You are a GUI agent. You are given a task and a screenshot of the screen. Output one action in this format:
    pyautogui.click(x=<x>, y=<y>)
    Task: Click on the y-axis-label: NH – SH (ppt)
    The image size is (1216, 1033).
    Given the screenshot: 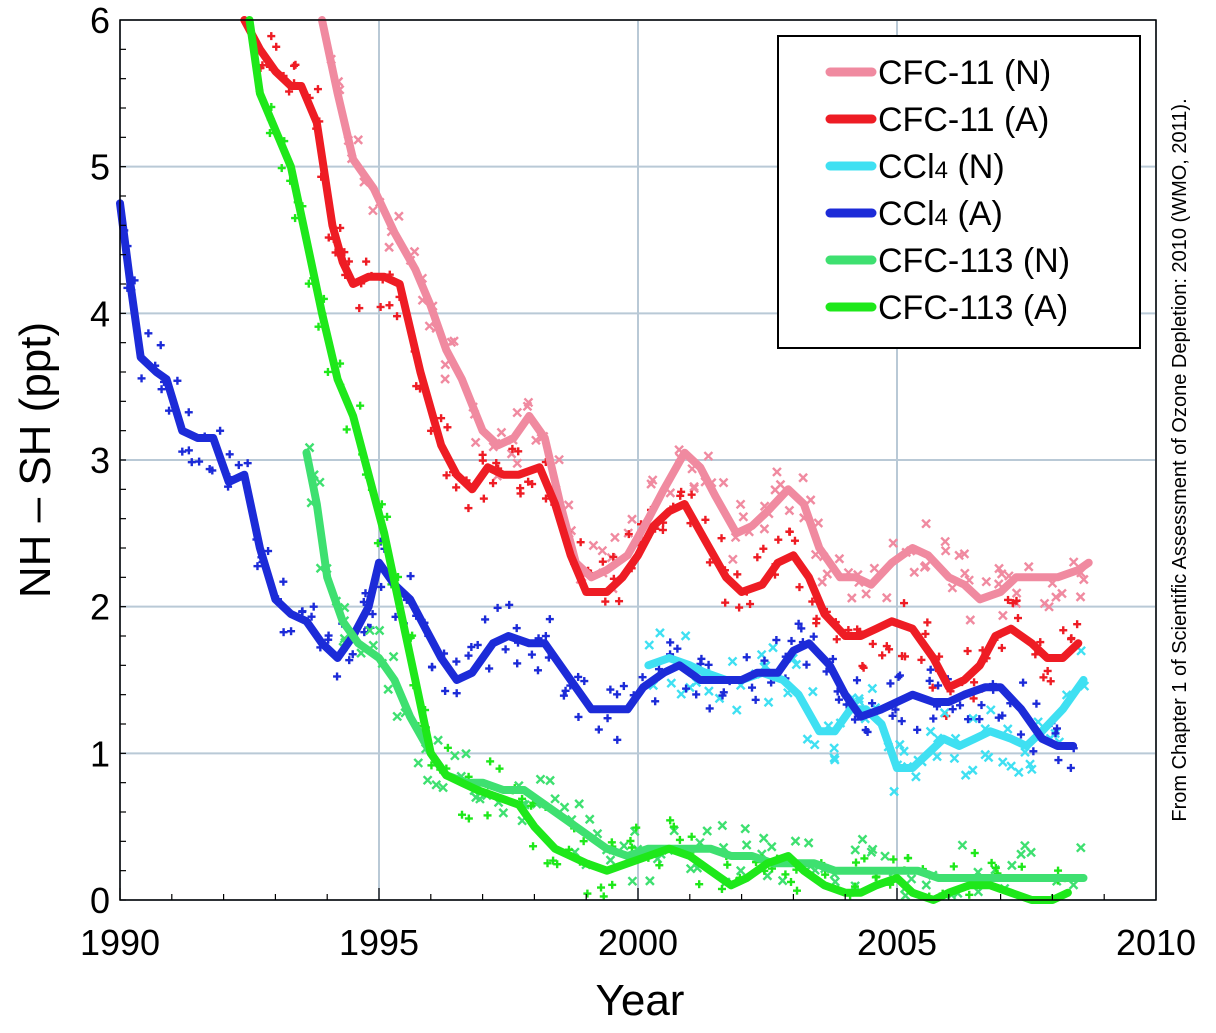 What is the action you would take?
    pyautogui.click(x=35, y=460)
    